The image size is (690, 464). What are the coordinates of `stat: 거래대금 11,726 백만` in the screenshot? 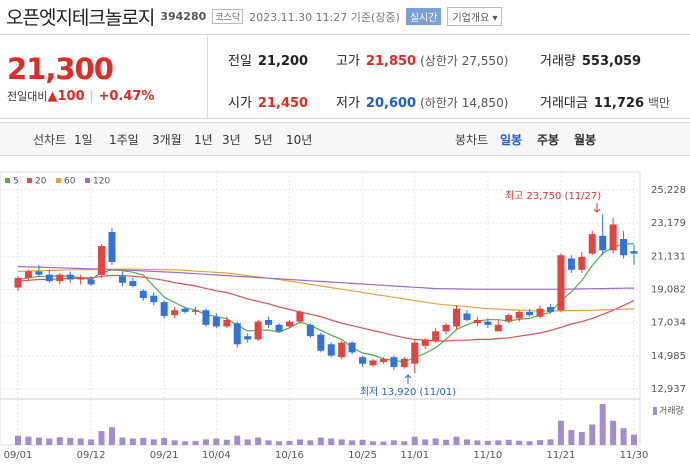 It's located at (605, 101).